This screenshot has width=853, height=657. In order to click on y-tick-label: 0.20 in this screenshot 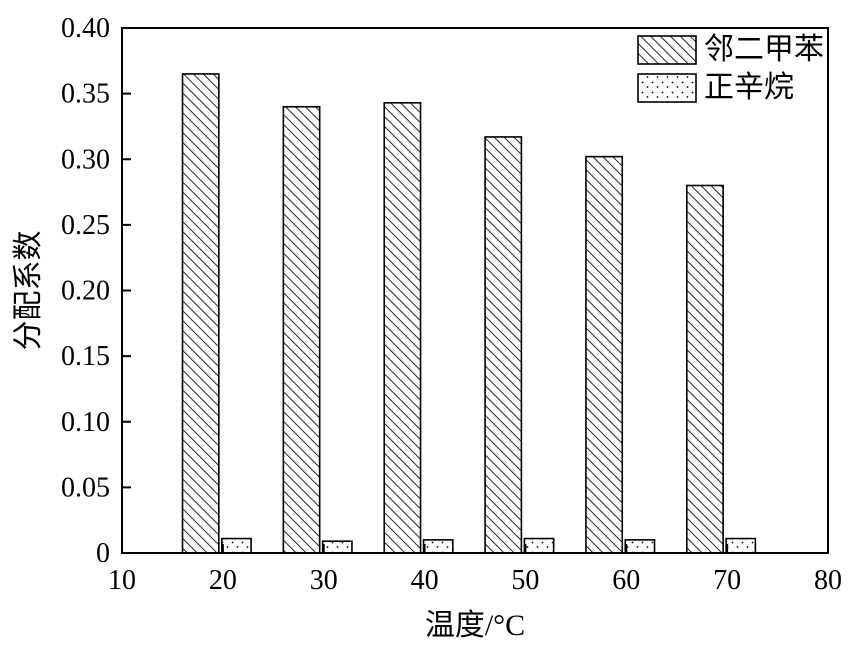, I will do `click(85, 291)`.